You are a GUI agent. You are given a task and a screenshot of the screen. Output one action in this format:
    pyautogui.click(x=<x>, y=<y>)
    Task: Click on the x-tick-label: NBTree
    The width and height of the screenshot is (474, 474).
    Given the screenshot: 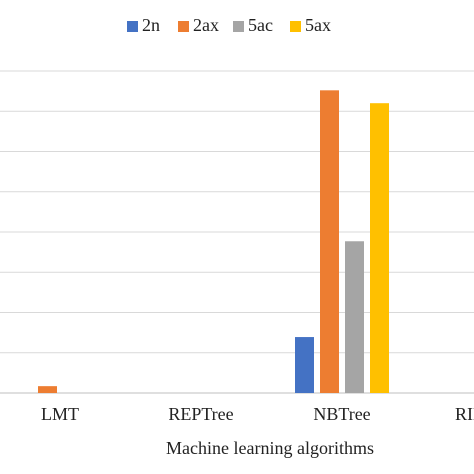 What is the action you would take?
    pyautogui.click(x=341, y=414)
    